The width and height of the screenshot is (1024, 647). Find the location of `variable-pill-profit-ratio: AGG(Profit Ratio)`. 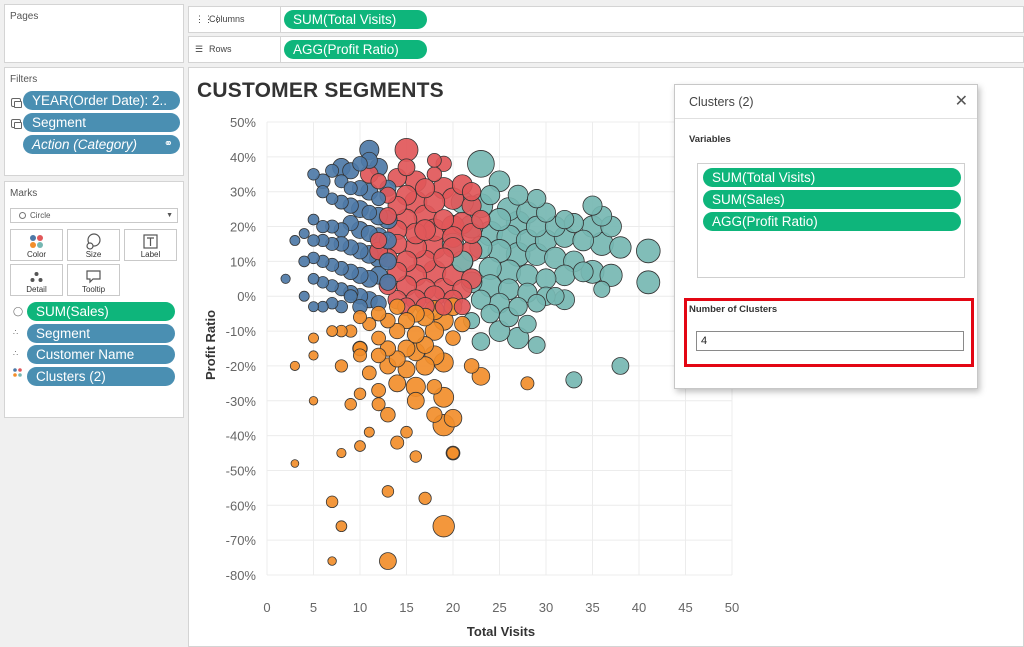

variable-pill-profit-ratio: AGG(Profit Ratio) is located at coordinates (832, 221).